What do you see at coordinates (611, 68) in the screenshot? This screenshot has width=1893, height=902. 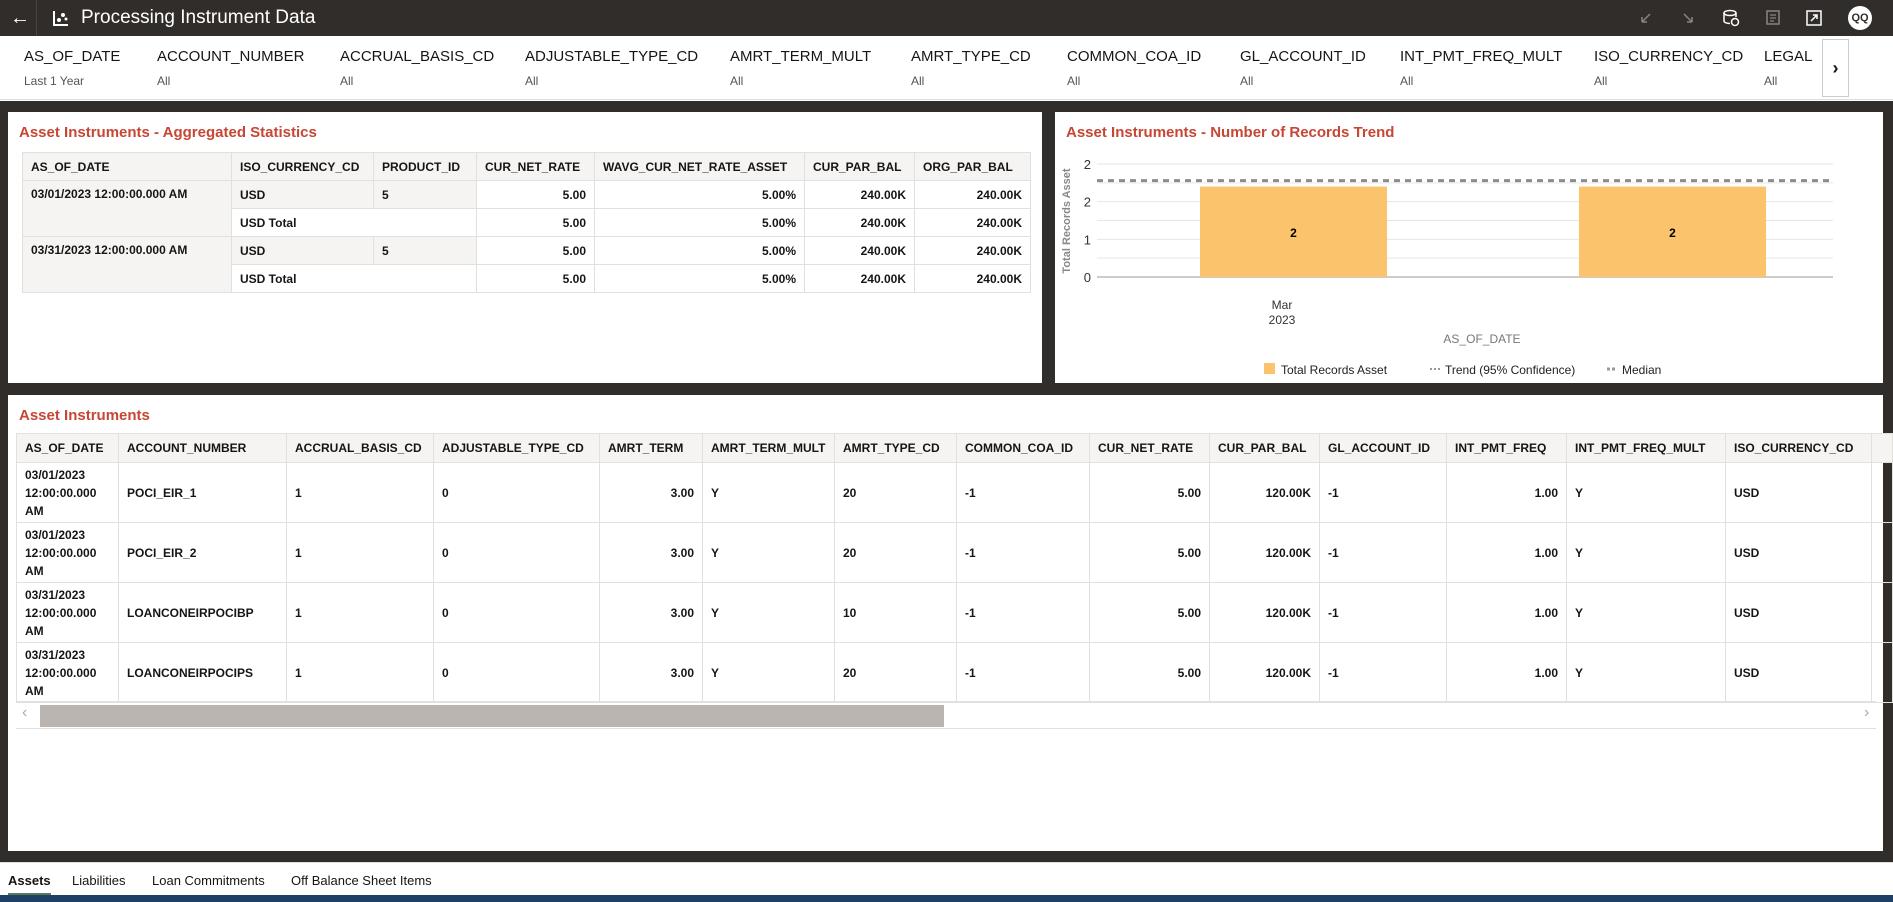 I see `filter-adjustable-type-cd: ADJUSTABLE_TYPE_CD All` at bounding box center [611, 68].